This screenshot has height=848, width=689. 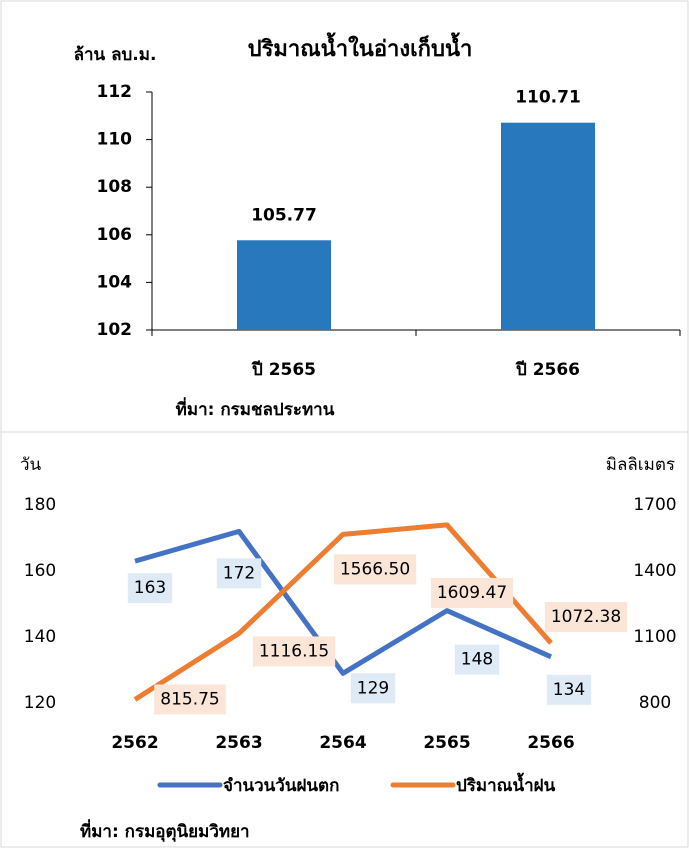 What do you see at coordinates (115, 282) in the screenshot?
I see `y-tick-label: 104` at bounding box center [115, 282].